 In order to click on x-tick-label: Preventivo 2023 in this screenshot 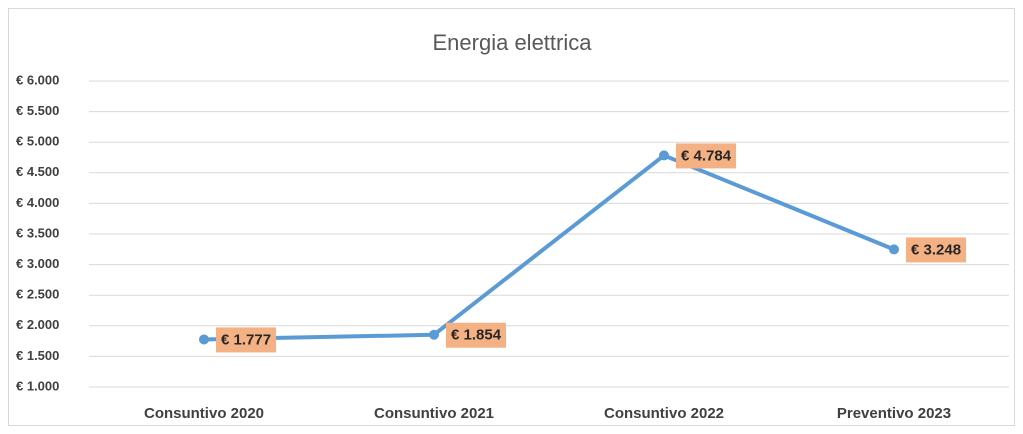, I will do `click(894, 413)`.